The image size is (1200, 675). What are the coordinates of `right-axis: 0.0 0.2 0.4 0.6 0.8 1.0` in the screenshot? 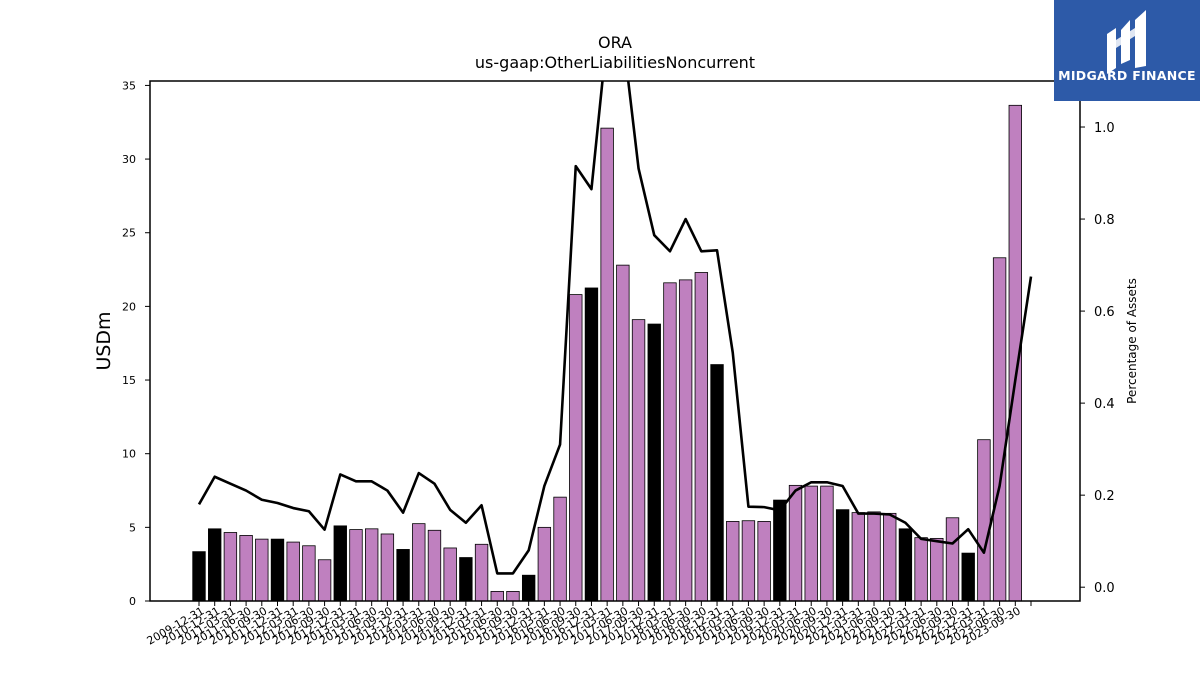 It's located at (1097, 358).